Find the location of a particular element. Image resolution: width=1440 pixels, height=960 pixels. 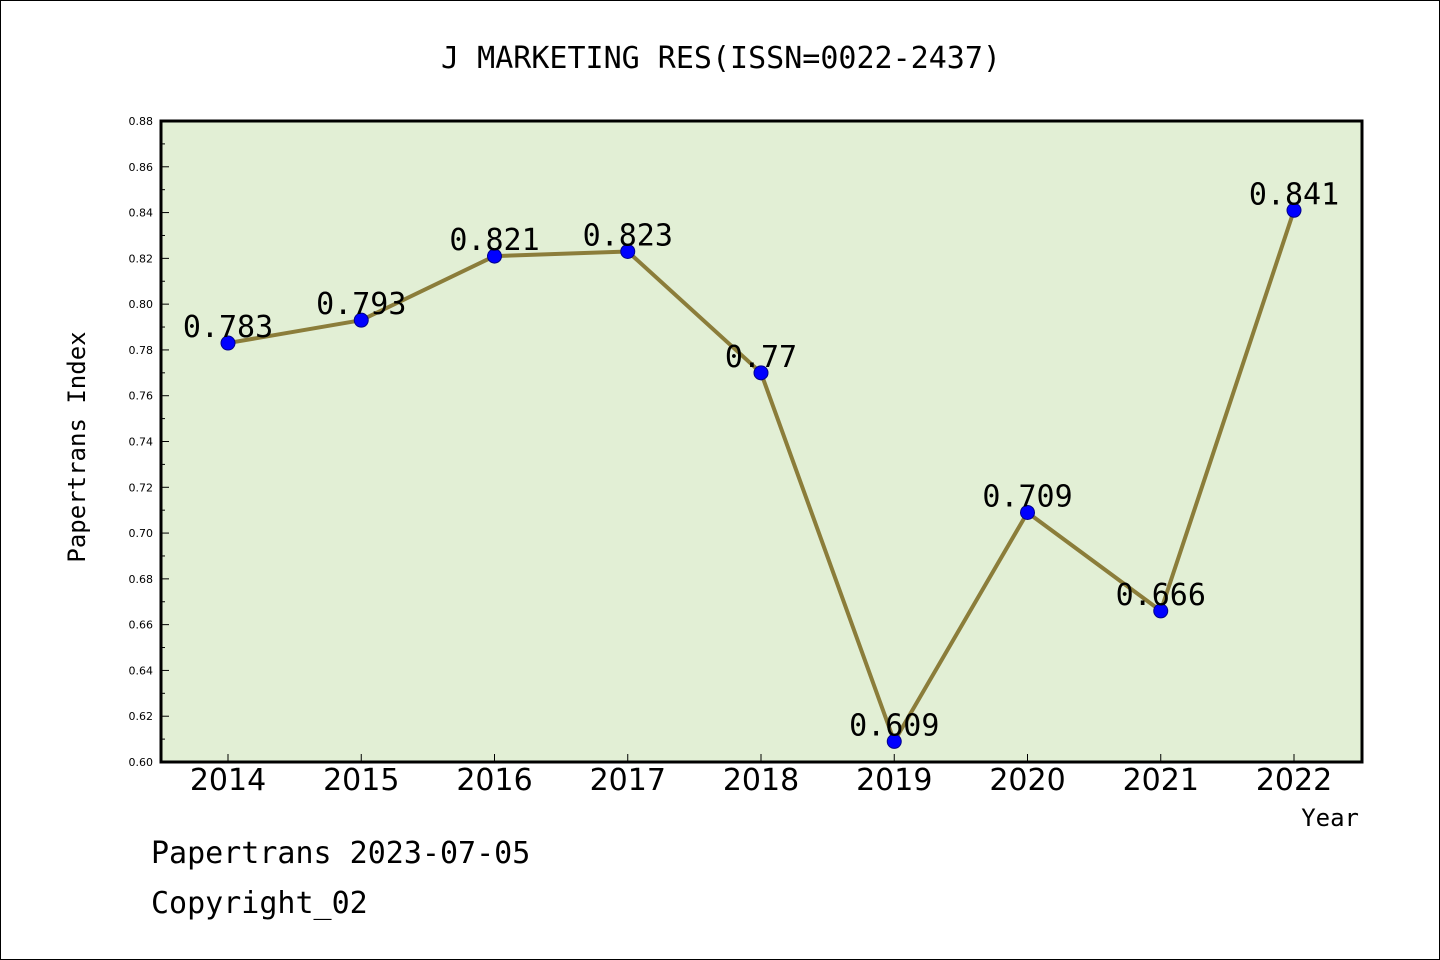

footer-copyright: Copyright_02 is located at coordinates (259, 903).